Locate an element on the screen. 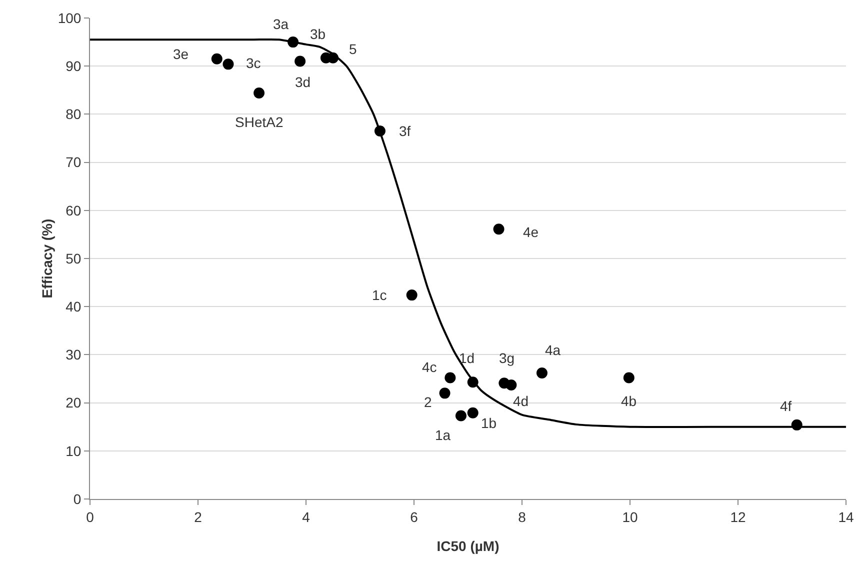  y-tick-label: 90 is located at coordinates (74, 66).